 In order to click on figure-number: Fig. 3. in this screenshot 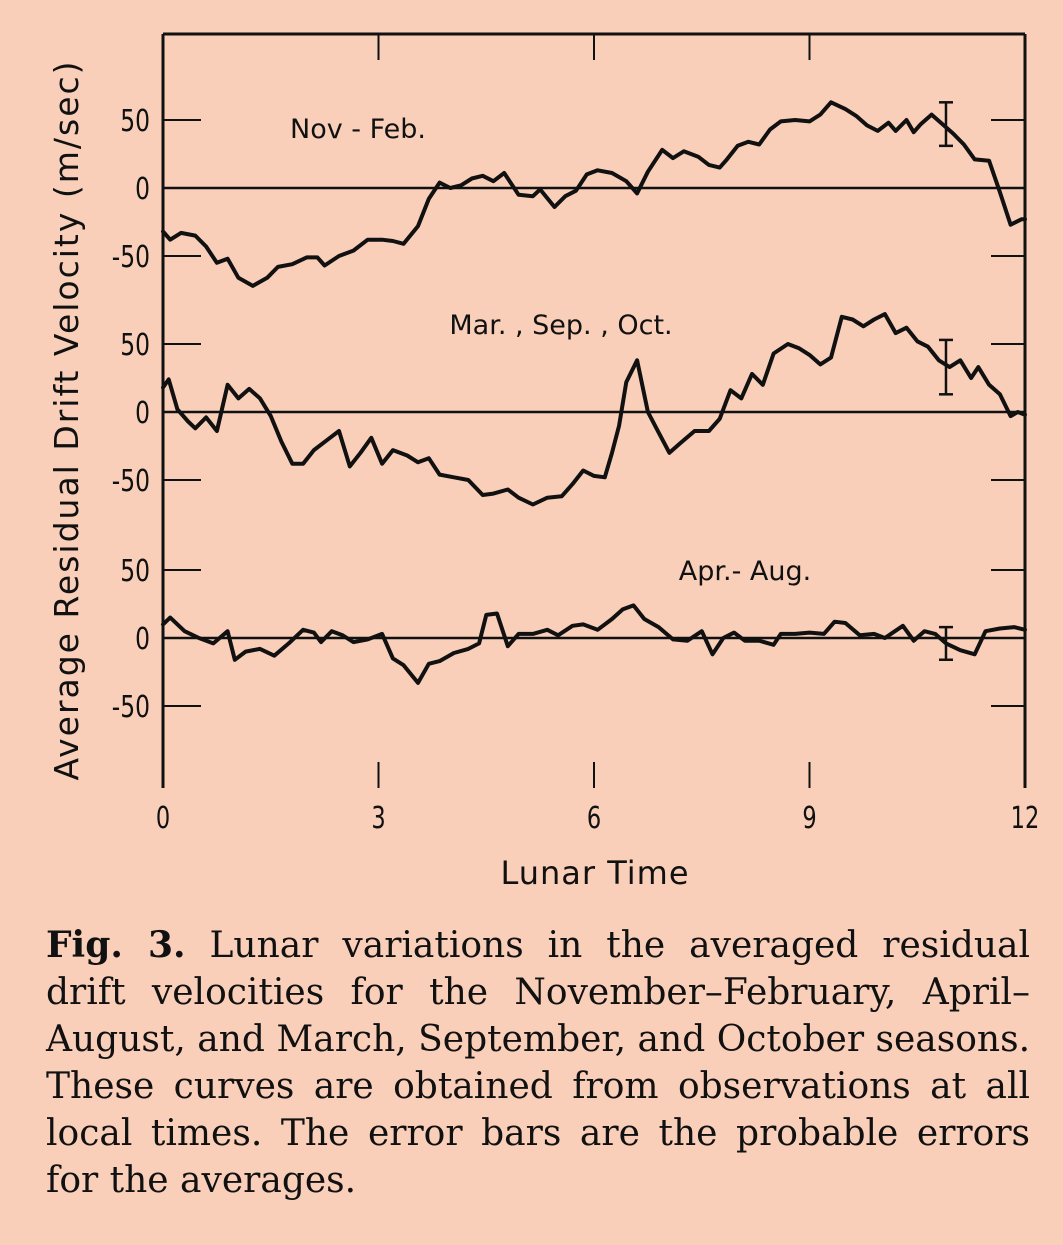, I will do `click(116, 945)`.